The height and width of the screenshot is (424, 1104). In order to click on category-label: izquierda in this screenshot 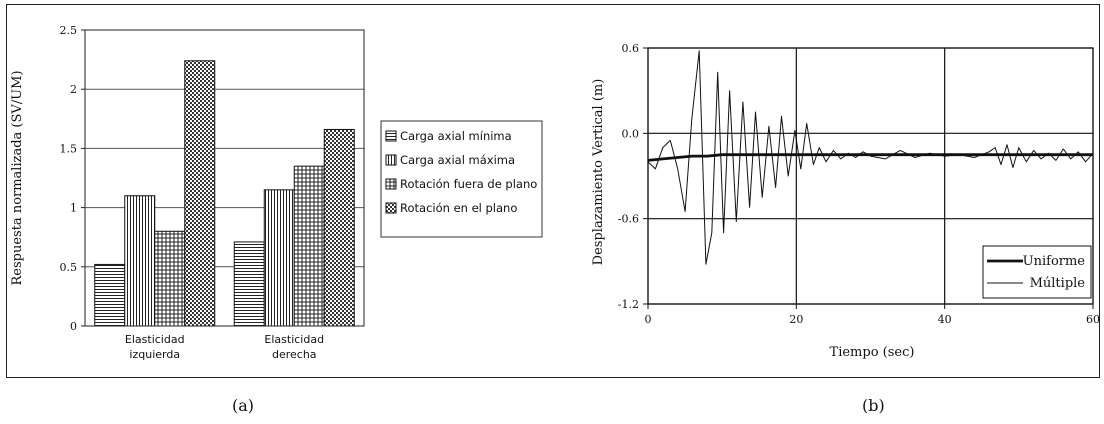, I will do `click(154, 354)`.